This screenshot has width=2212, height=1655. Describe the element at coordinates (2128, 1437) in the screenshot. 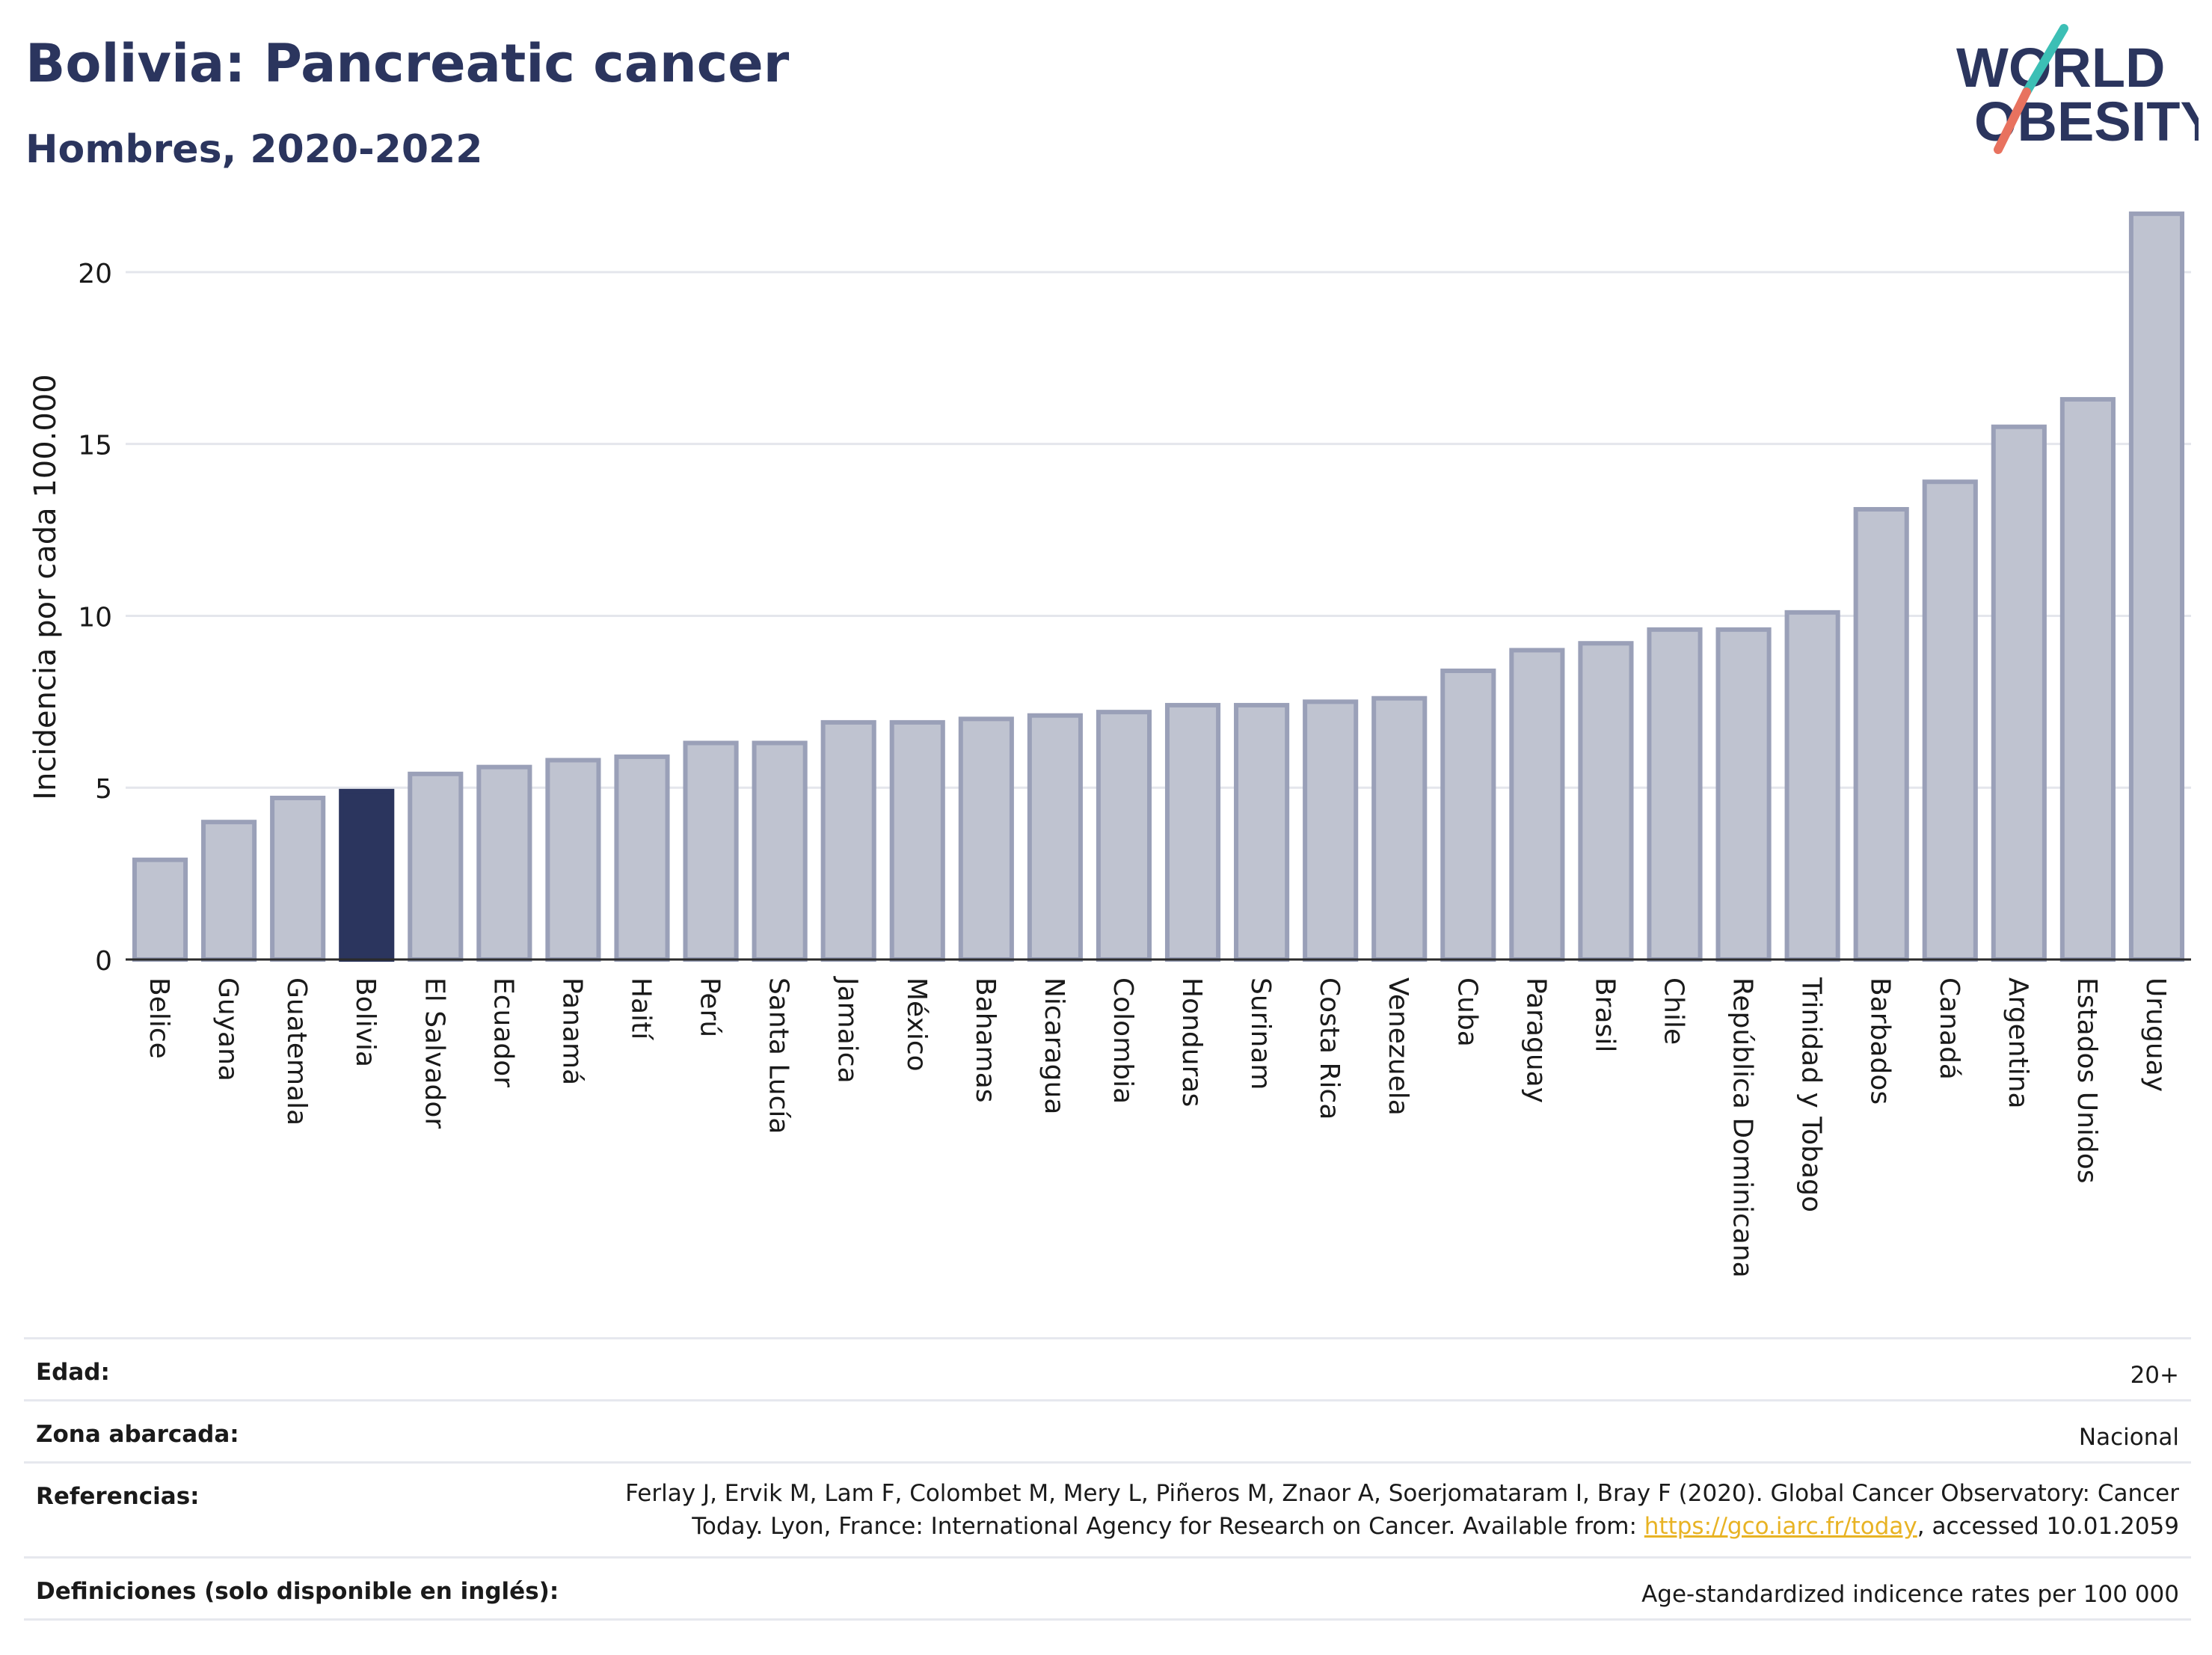

I see `info-value-zone: Nacional` at that location.